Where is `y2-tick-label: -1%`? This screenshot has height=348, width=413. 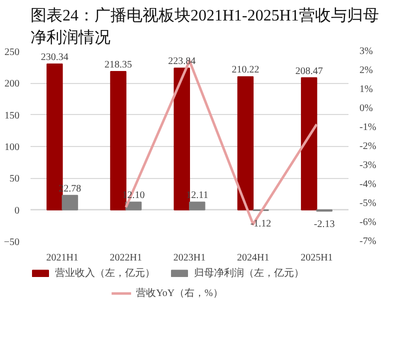
y2-tick-label: -1% is located at coordinates (368, 127).